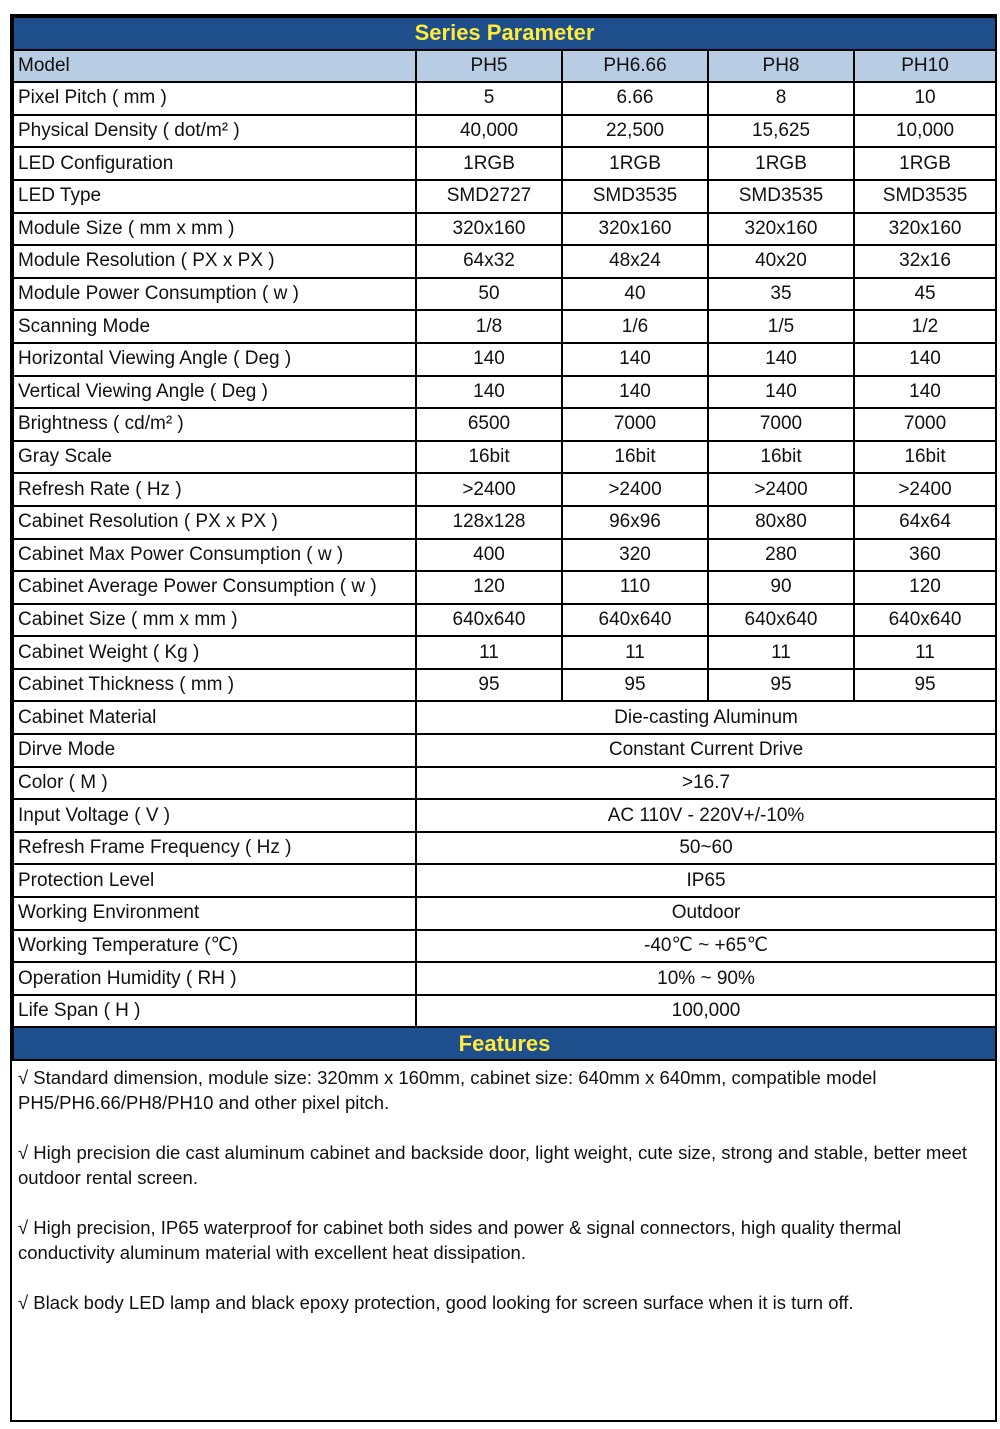 The height and width of the screenshot is (1429, 1000). I want to click on cell-value: 50~60, so click(706, 848).